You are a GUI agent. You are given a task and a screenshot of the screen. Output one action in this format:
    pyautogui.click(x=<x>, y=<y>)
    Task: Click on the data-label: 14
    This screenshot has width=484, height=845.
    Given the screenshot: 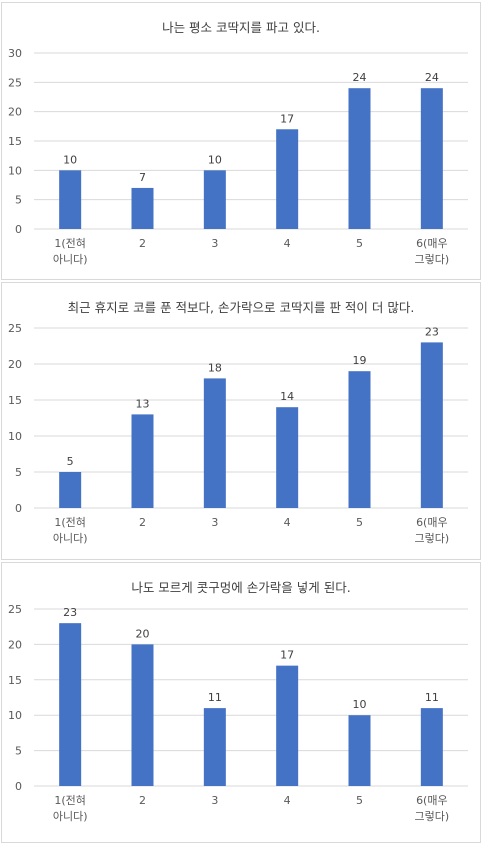 What is the action you would take?
    pyautogui.click(x=287, y=396)
    